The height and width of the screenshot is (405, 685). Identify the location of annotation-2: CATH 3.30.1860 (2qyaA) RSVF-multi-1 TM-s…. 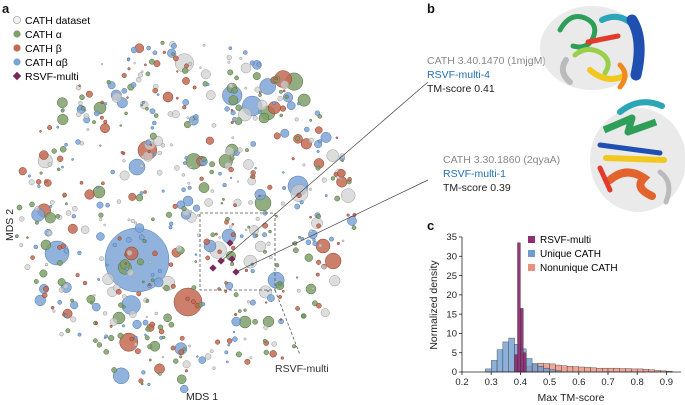
(501, 174).